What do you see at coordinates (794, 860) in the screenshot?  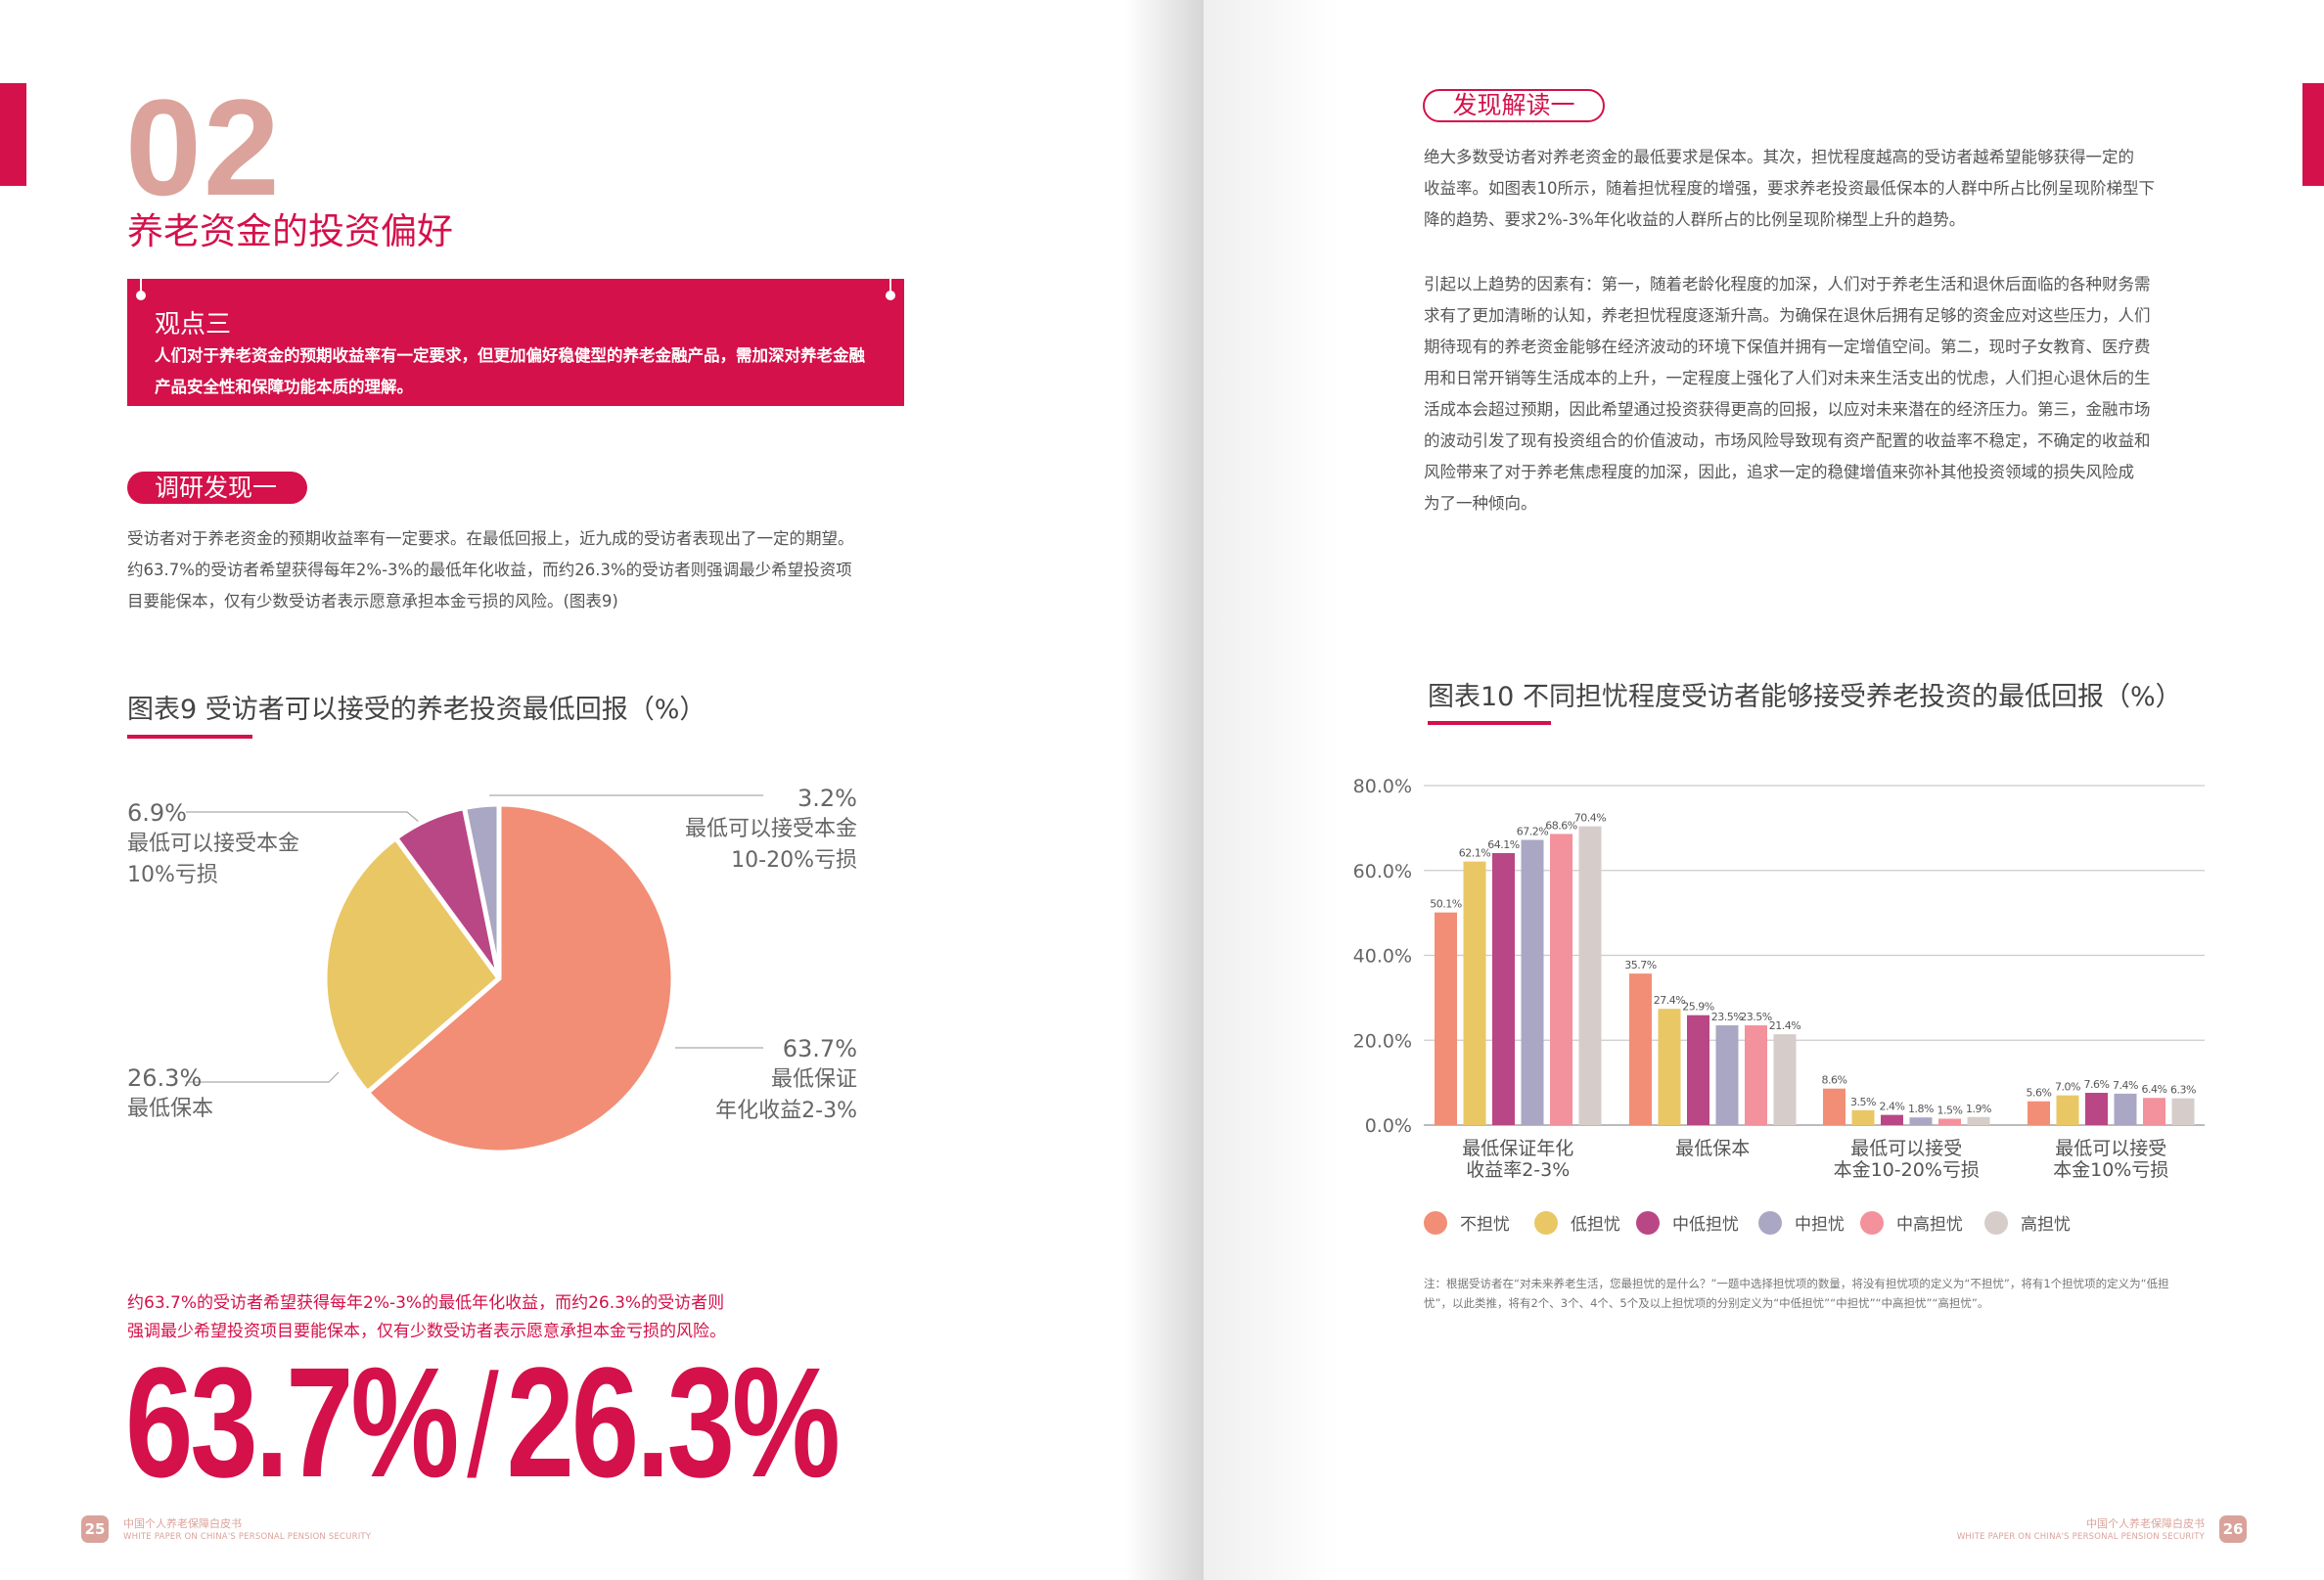 I see `pie-category-label: 10-20%亏损` at bounding box center [794, 860].